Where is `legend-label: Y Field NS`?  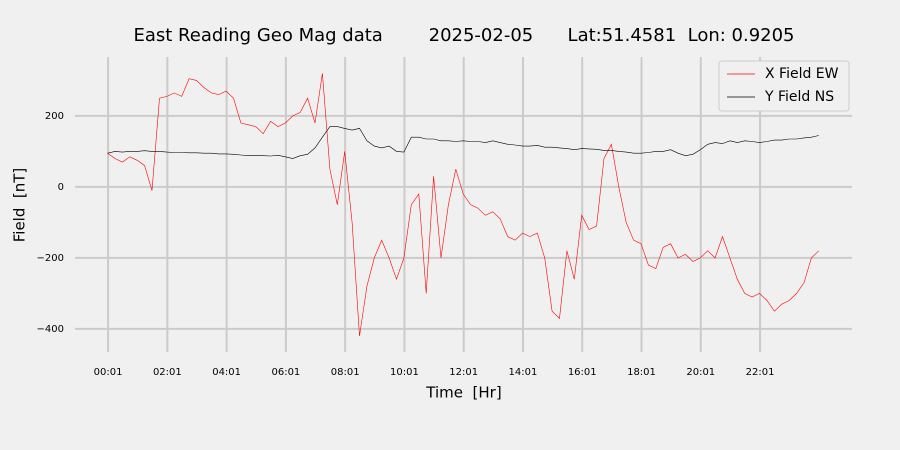 legend-label: Y Field NS is located at coordinates (799, 97).